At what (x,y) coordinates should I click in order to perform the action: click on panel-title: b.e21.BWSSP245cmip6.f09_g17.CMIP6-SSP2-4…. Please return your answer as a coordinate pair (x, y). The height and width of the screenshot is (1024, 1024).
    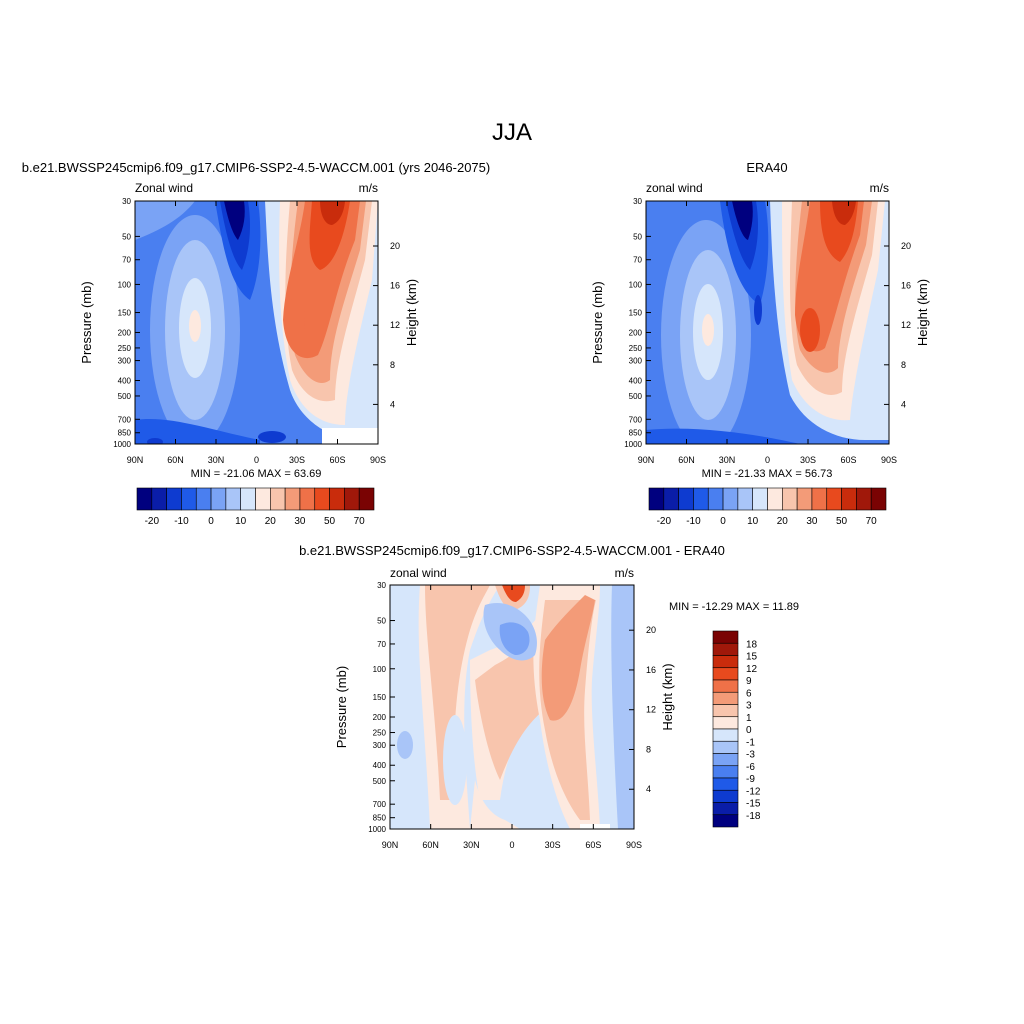
    Looking at the image, I should click on (256, 167).